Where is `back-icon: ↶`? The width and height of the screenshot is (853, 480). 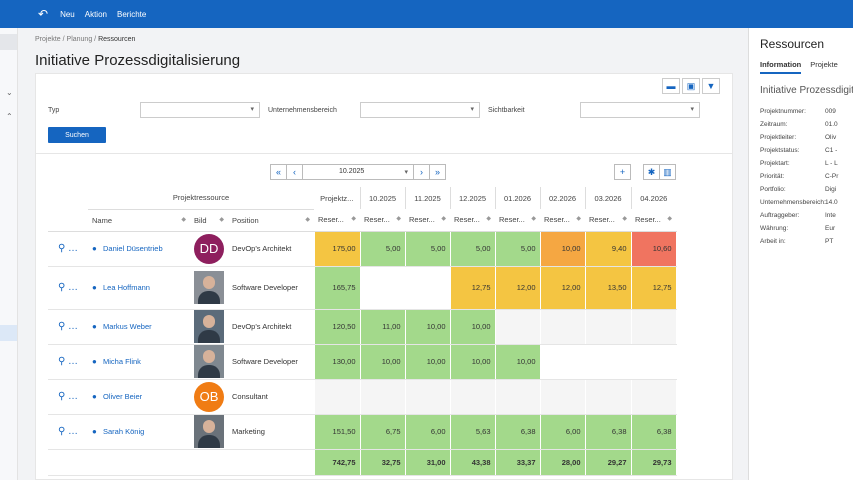
back-icon: ↶ is located at coordinates (43, 14).